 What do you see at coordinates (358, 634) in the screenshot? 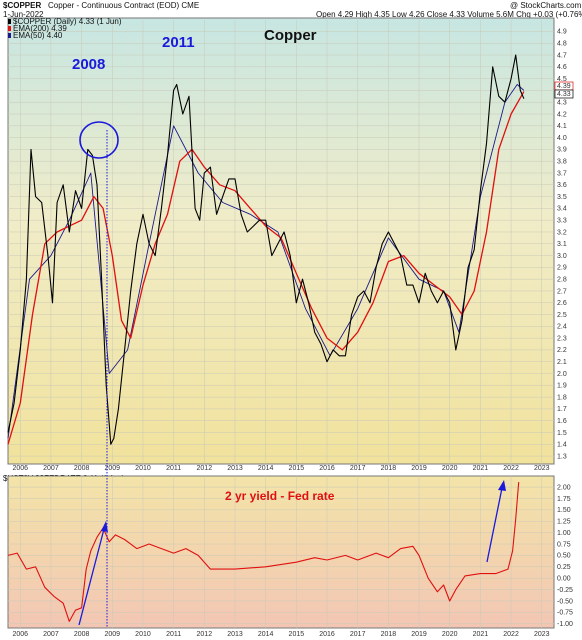
I see `spread-x-tick-label: 2017` at bounding box center [358, 634].